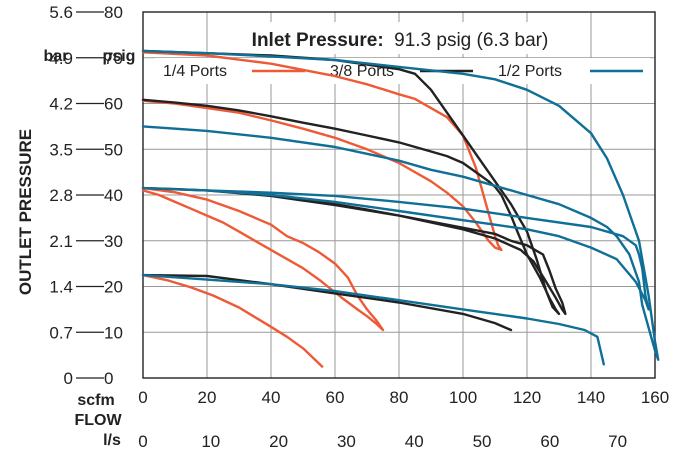 Image resolution: width=686 pixels, height=469 pixels. Describe the element at coordinates (463, 397) in the screenshot. I see `x-tick-label: 100` at that location.